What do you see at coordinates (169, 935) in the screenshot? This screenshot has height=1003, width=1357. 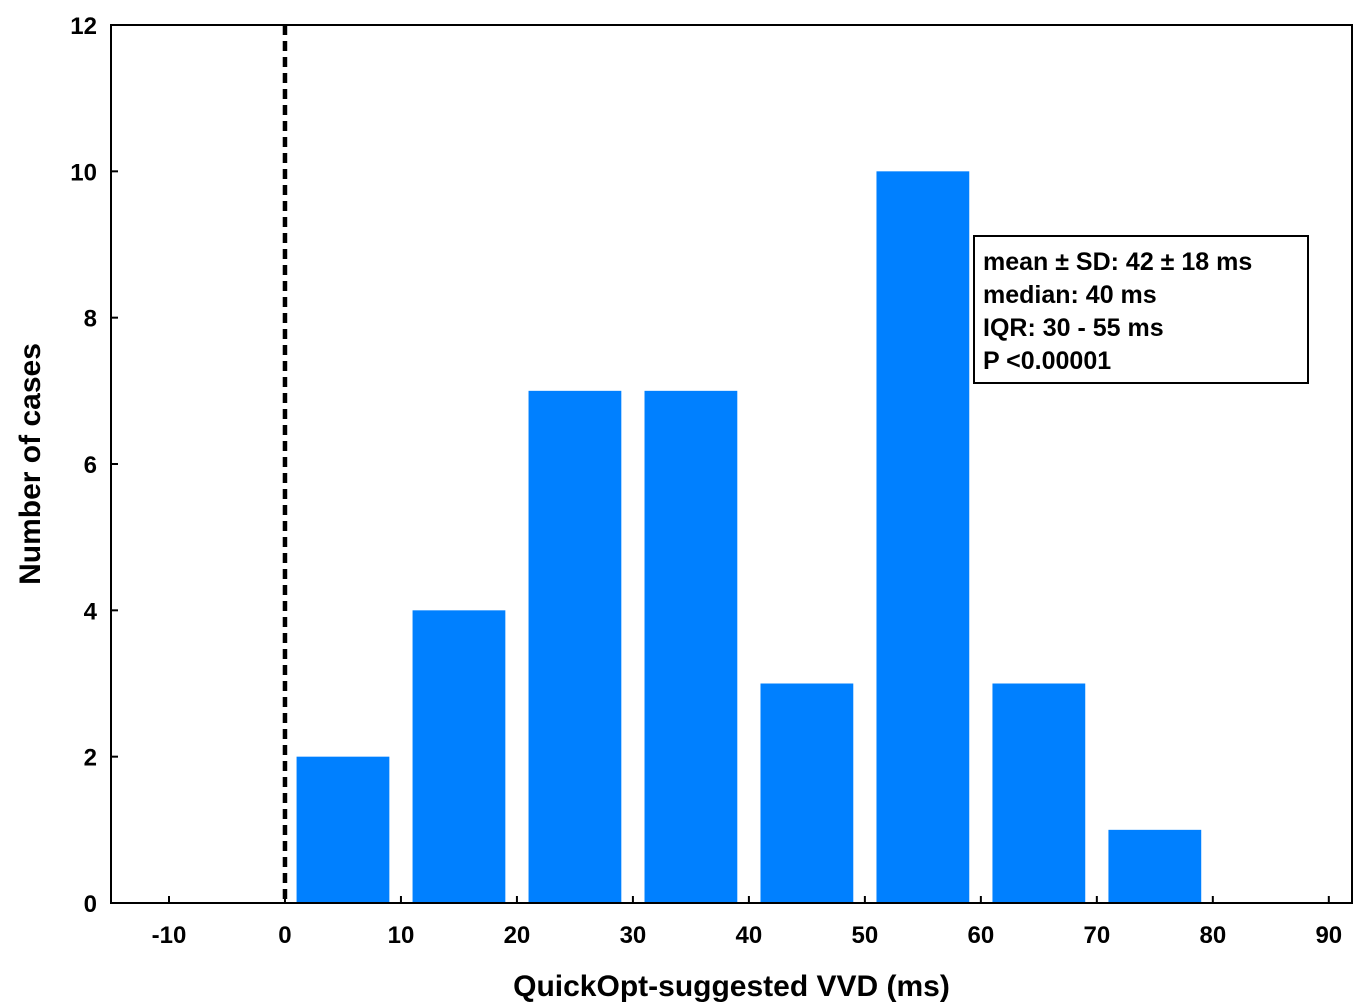 I see `x-tick-label: -10` at bounding box center [169, 935].